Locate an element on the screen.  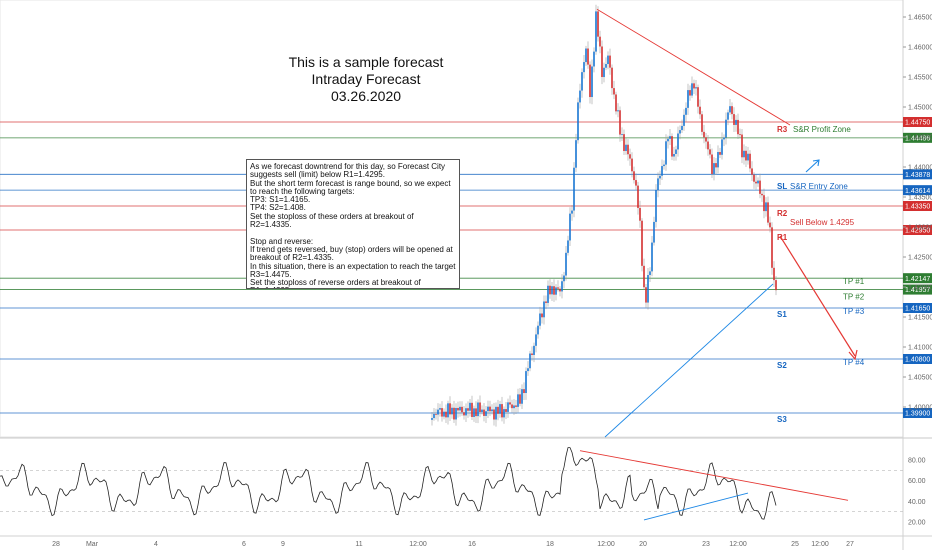
price-tag-r2 is located at coordinates (917, 206).